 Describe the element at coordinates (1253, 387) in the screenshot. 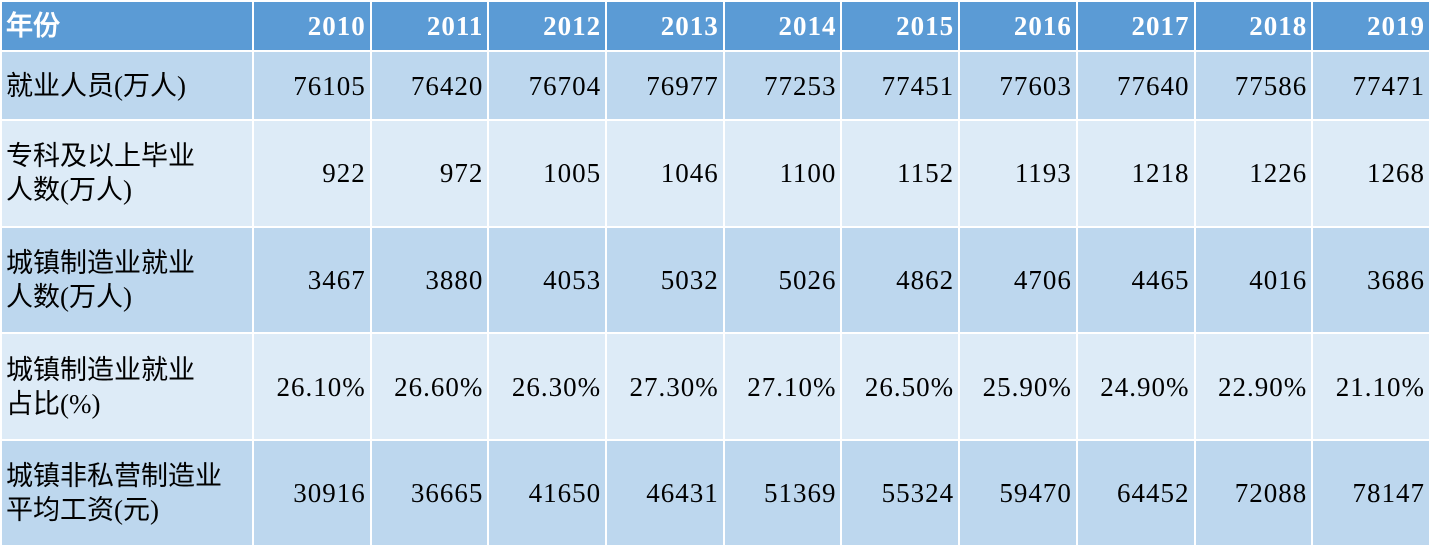

I see `cell-value: 22.90%` at that location.